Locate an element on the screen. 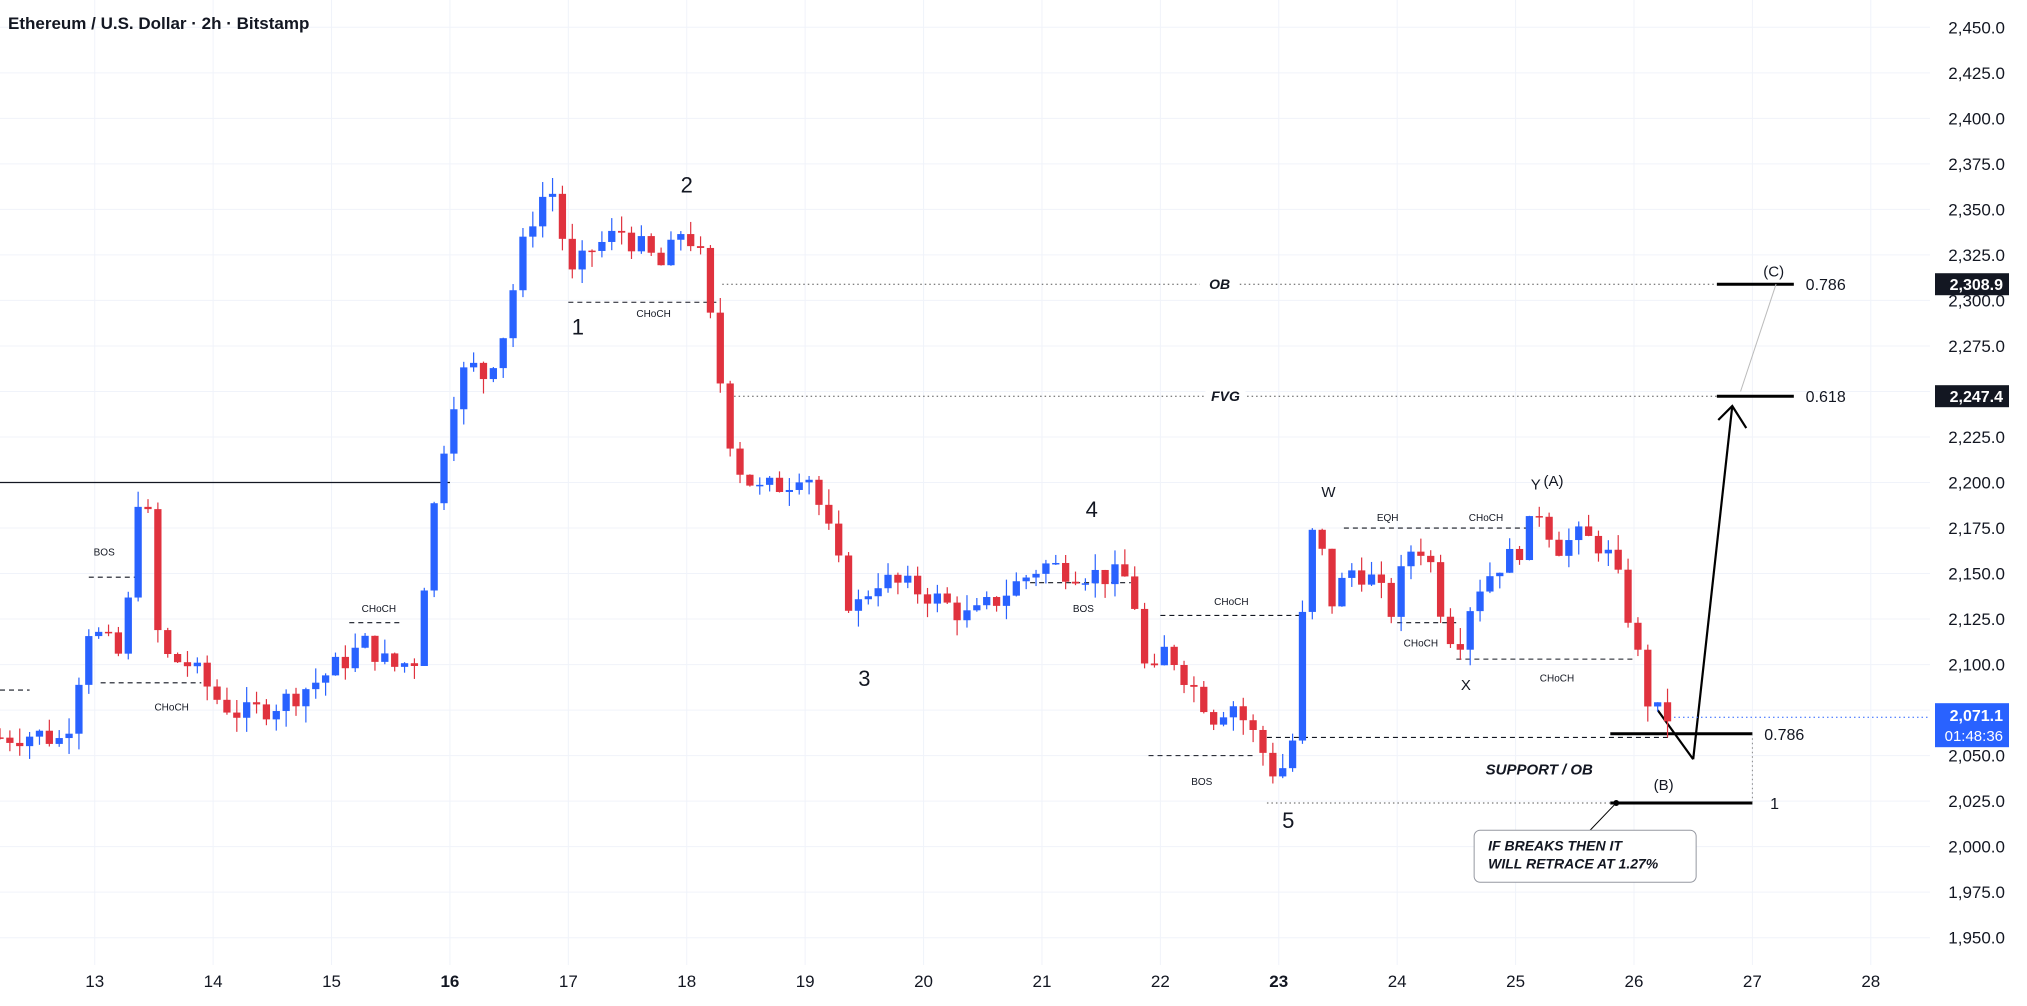 The image size is (2027, 1006). y-tick-label: 2,450.0 is located at coordinates (1976, 27).